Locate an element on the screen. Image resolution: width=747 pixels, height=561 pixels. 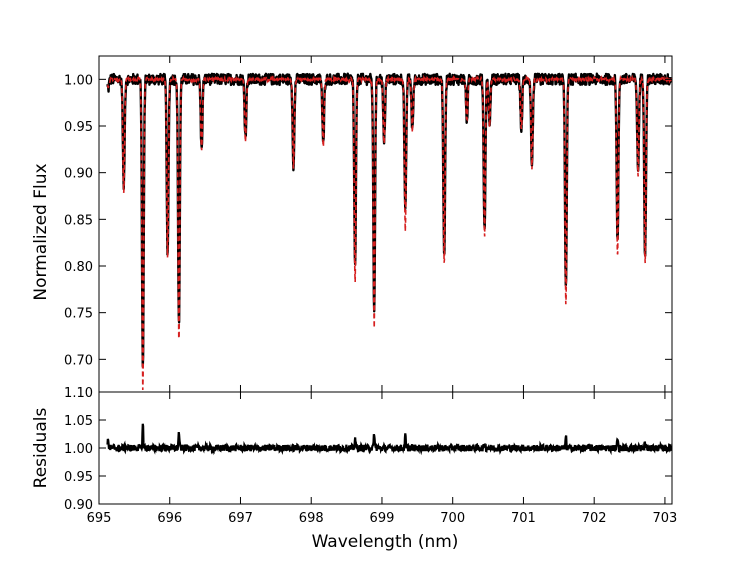
wavelength-x-tick-label: 703 is located at coordinates (665, 518).